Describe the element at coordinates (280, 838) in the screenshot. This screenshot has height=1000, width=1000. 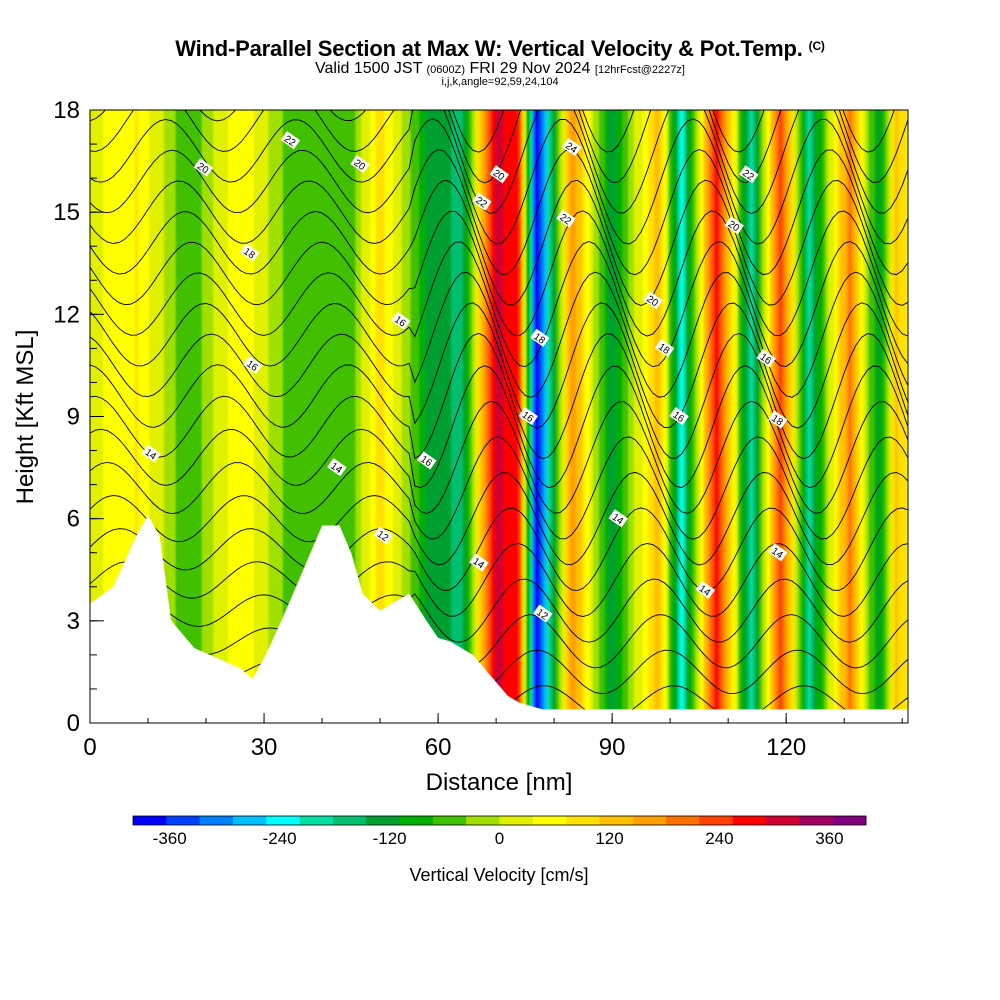
I see `colorbar-tick-label: -240` at that location.